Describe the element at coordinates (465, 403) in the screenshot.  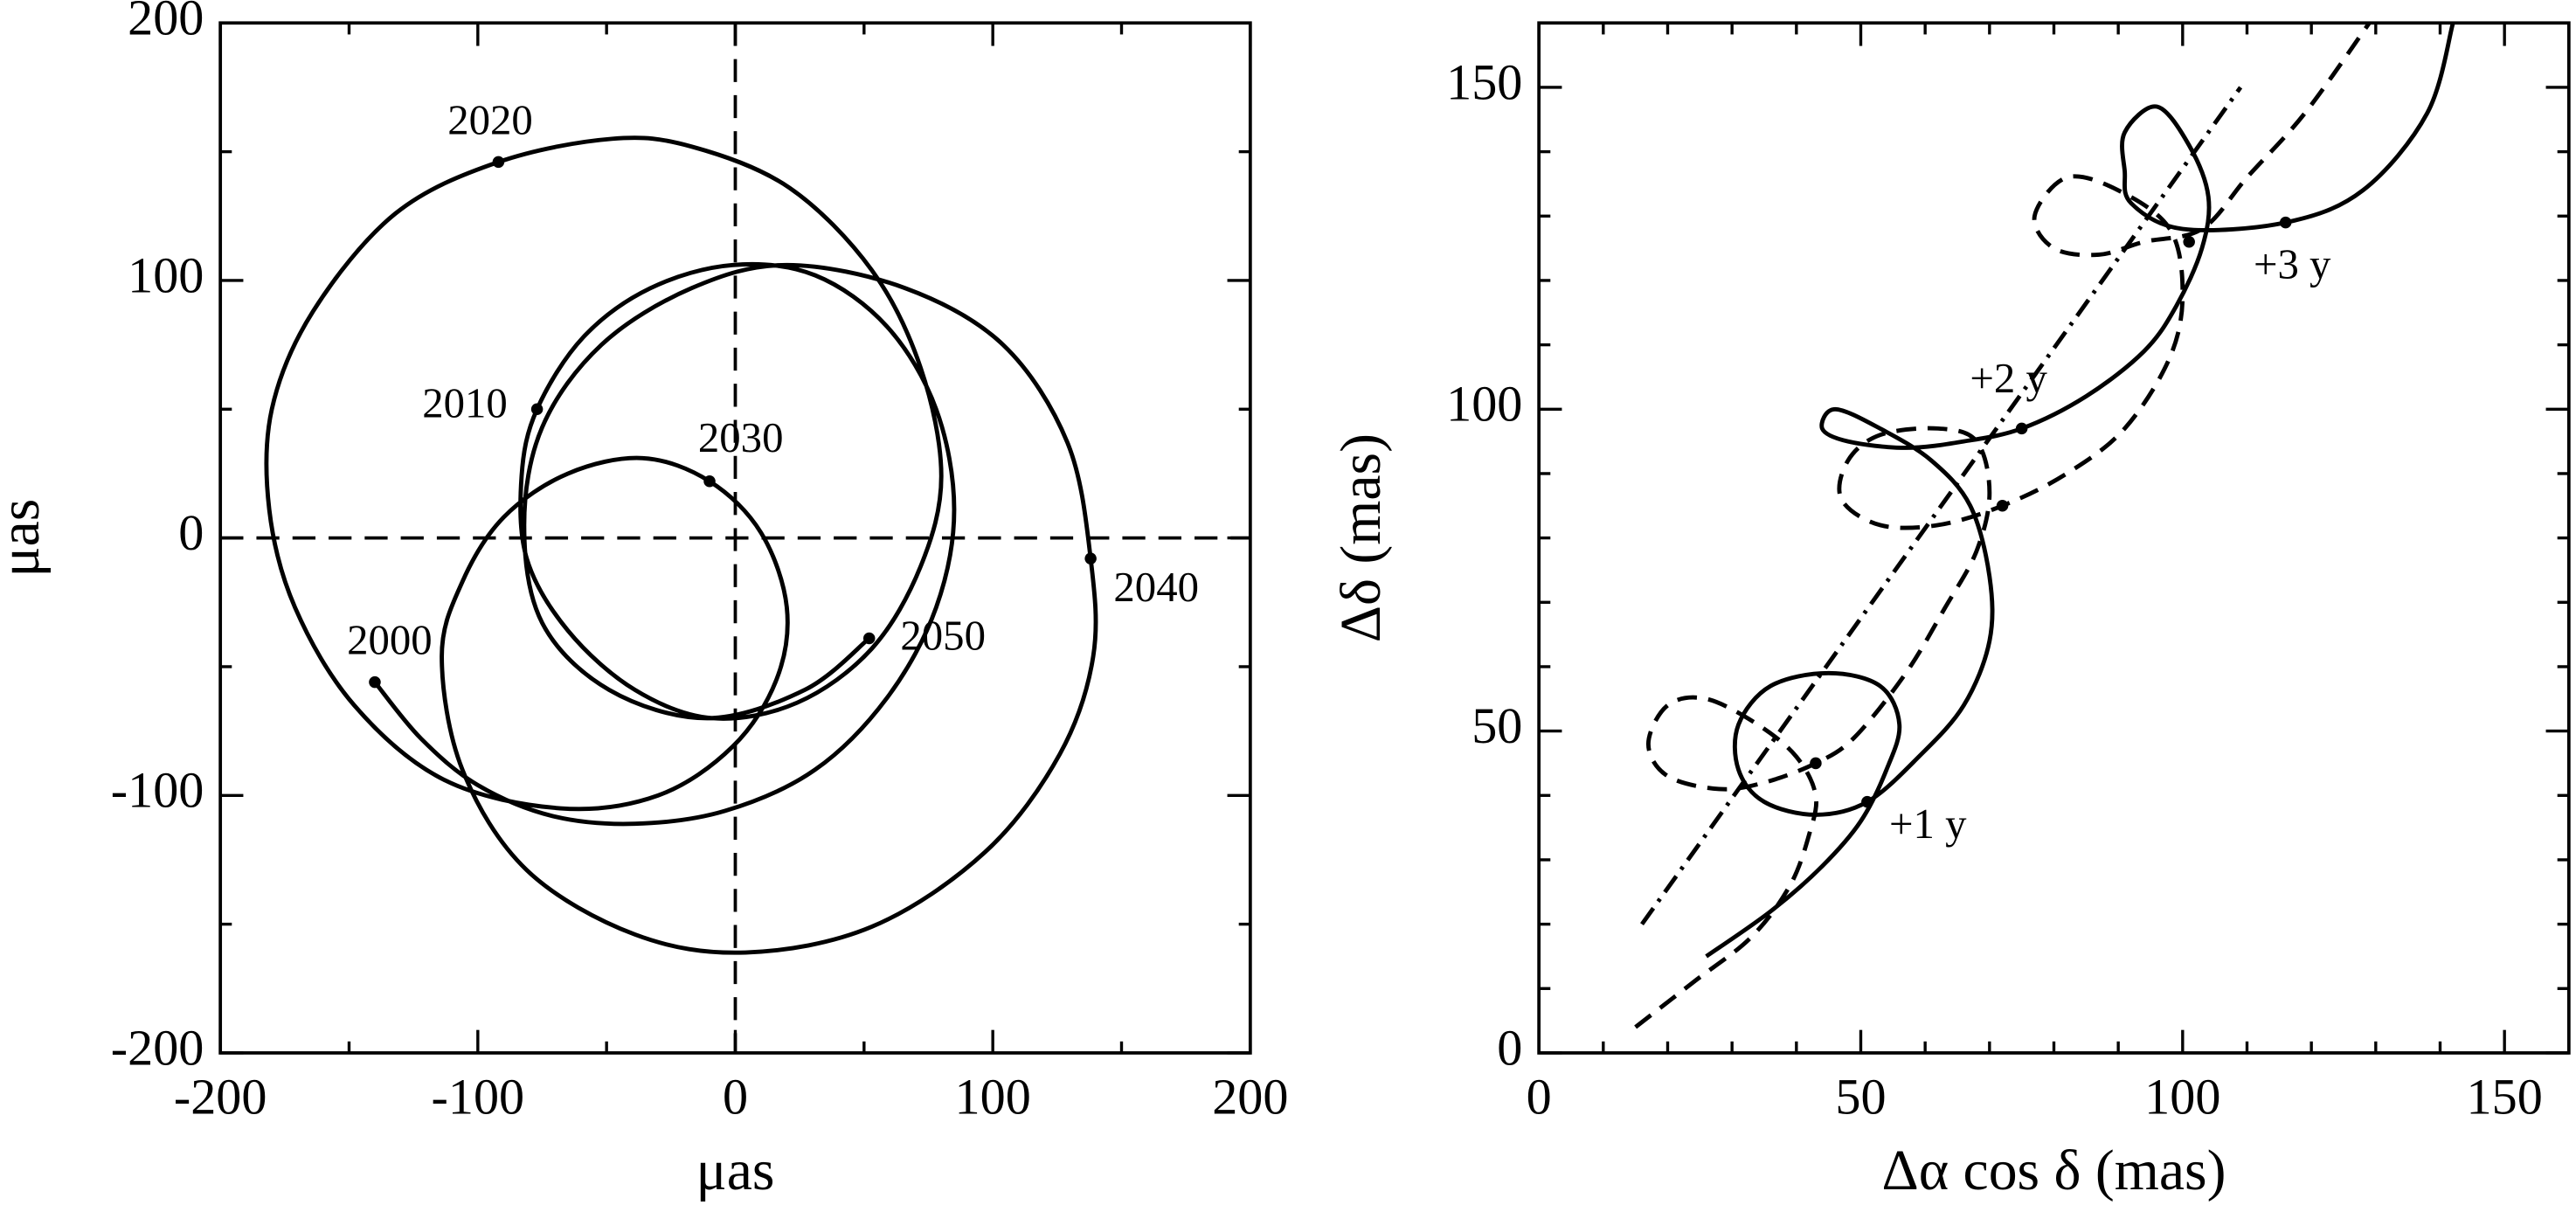
I see `epoch-label: 2010` at that location.